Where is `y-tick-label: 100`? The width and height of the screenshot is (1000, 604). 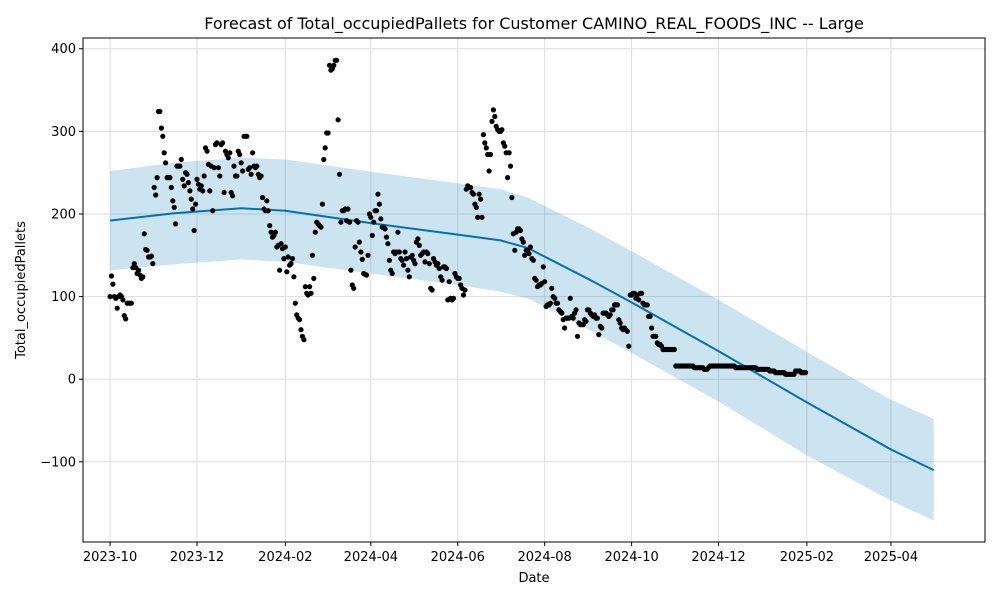 y-tick-label: 100 is located at coordinates (63, 297).